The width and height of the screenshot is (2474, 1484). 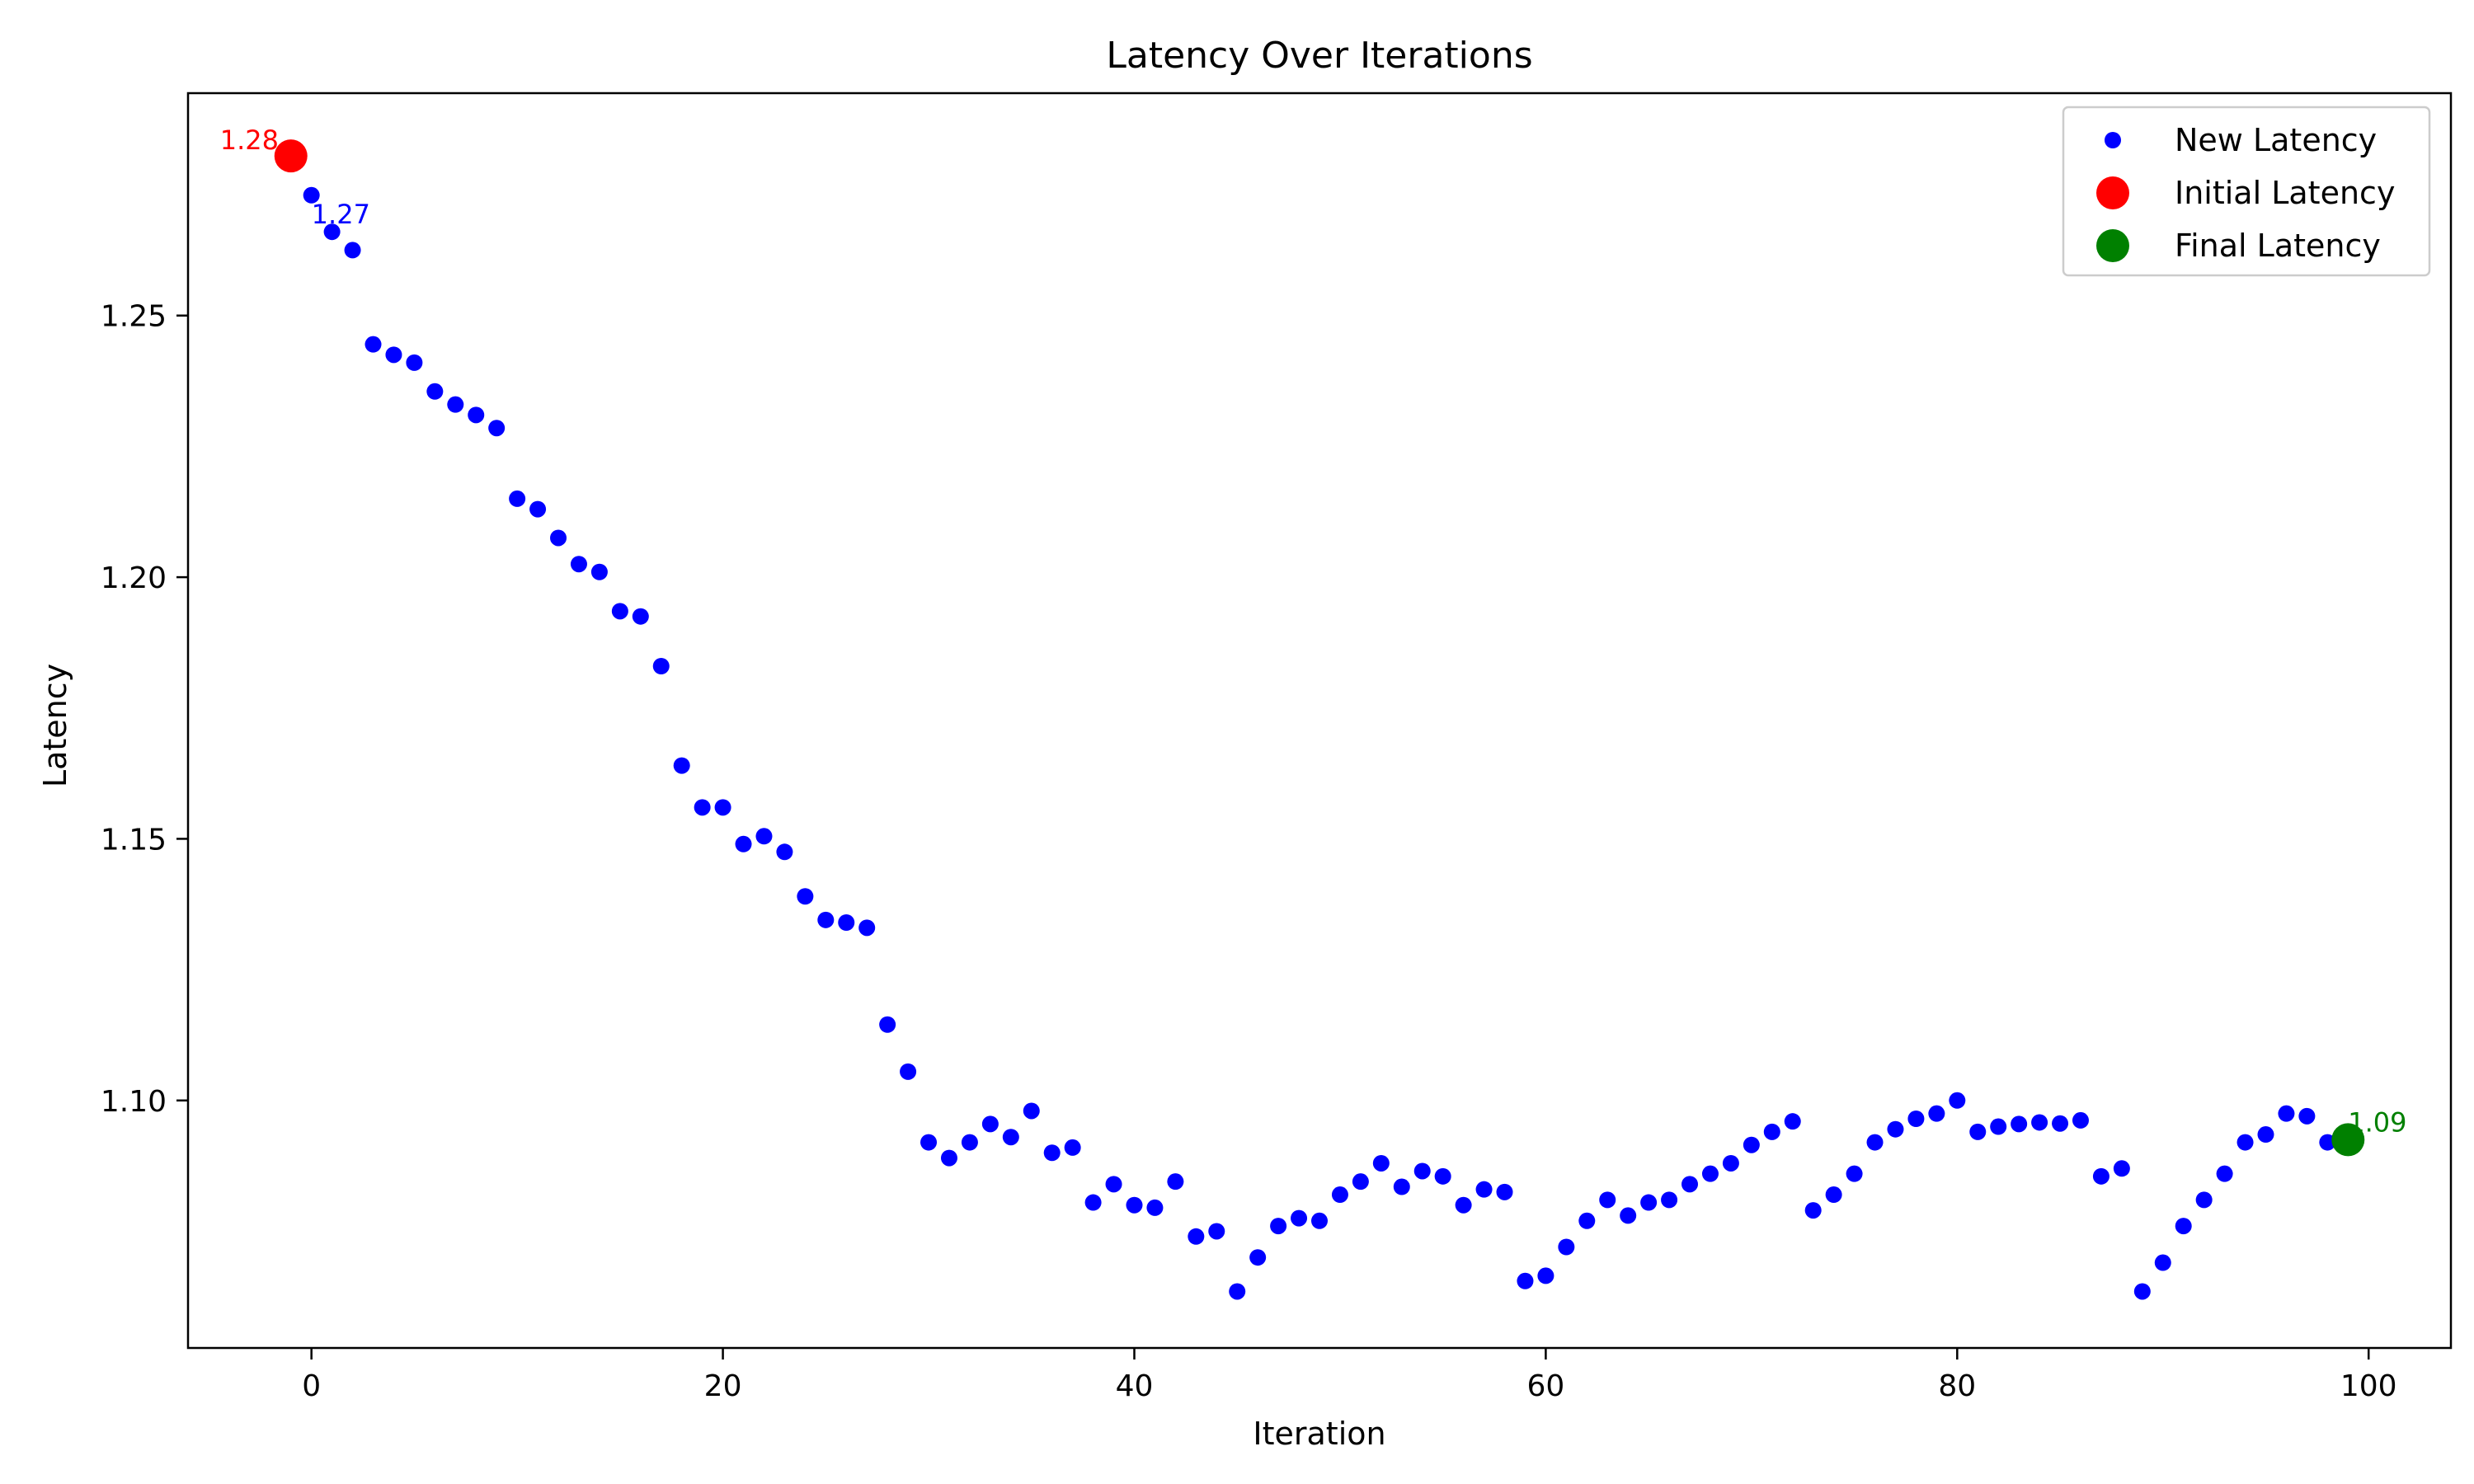 What do you see at coordinates (134, 317) in the screenshot?
I see `y-tick-label: 1.25` at bounding box center [134, 317].